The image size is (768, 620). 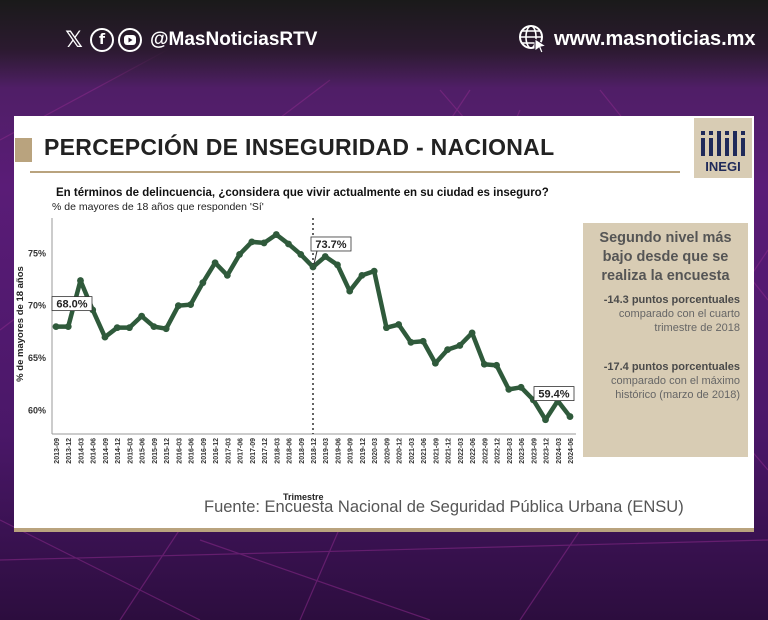 I want to click on data-label: 59.4%, so click(x=553, y=395).